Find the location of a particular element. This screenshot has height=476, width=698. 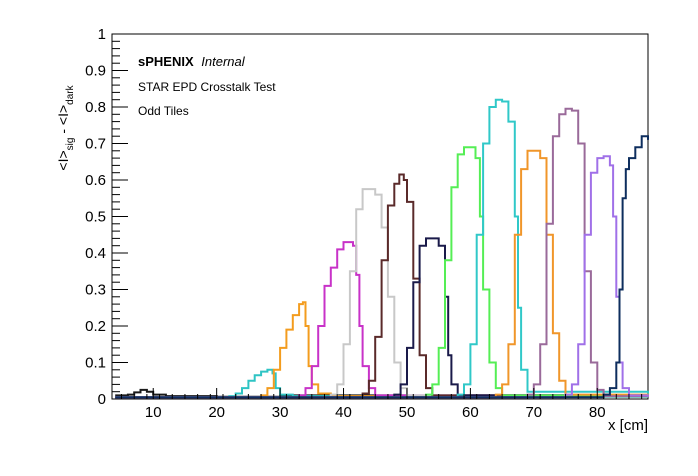

y-tick-label: 1 is located at coordinates (102, 34).